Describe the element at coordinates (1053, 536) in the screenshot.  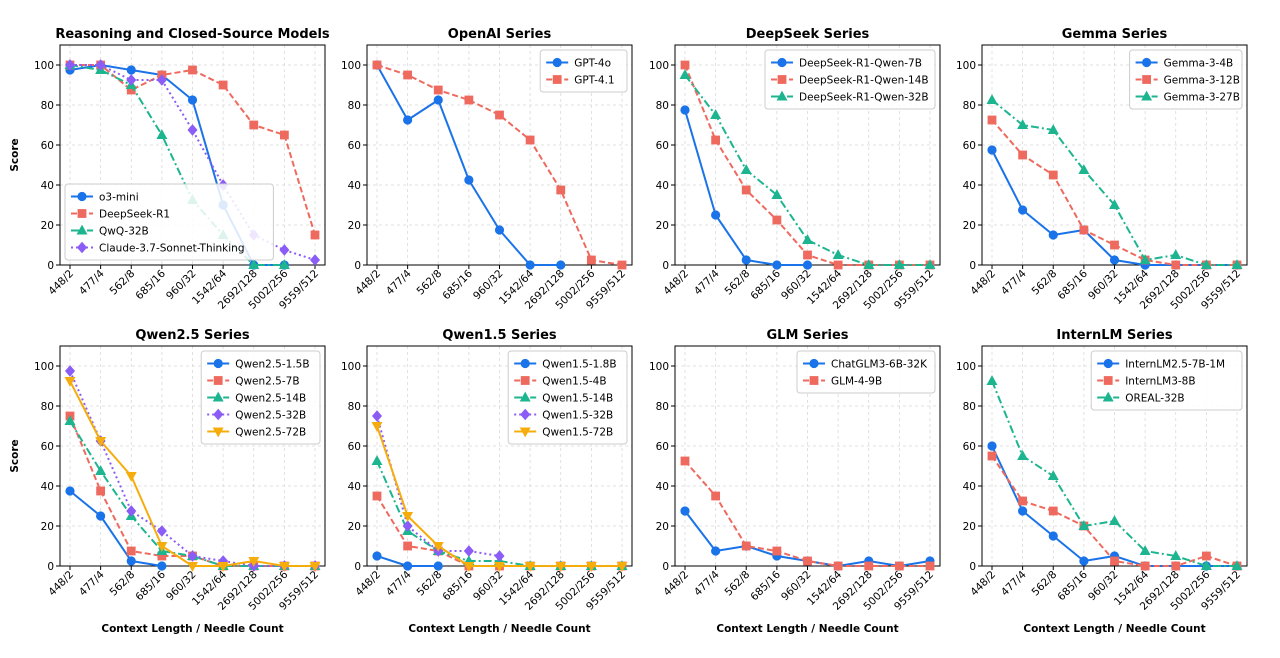
I see `data-point-internlm2-5-7b-1m` at that location.